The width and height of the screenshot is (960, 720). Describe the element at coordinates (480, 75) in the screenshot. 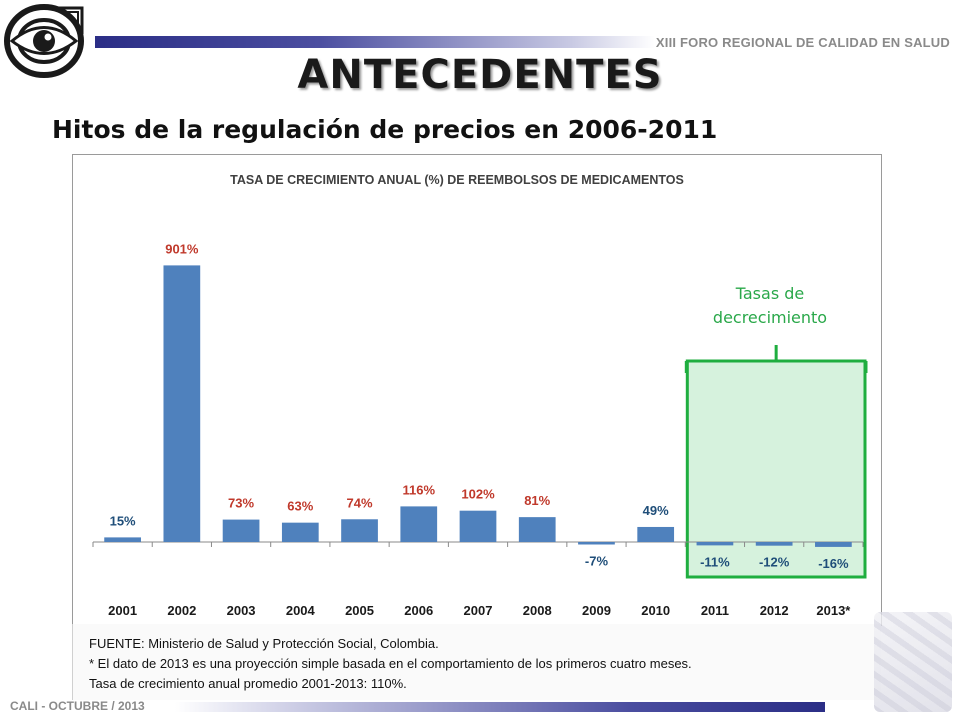

I see `page-title: ANTECEDENTES` at that location.